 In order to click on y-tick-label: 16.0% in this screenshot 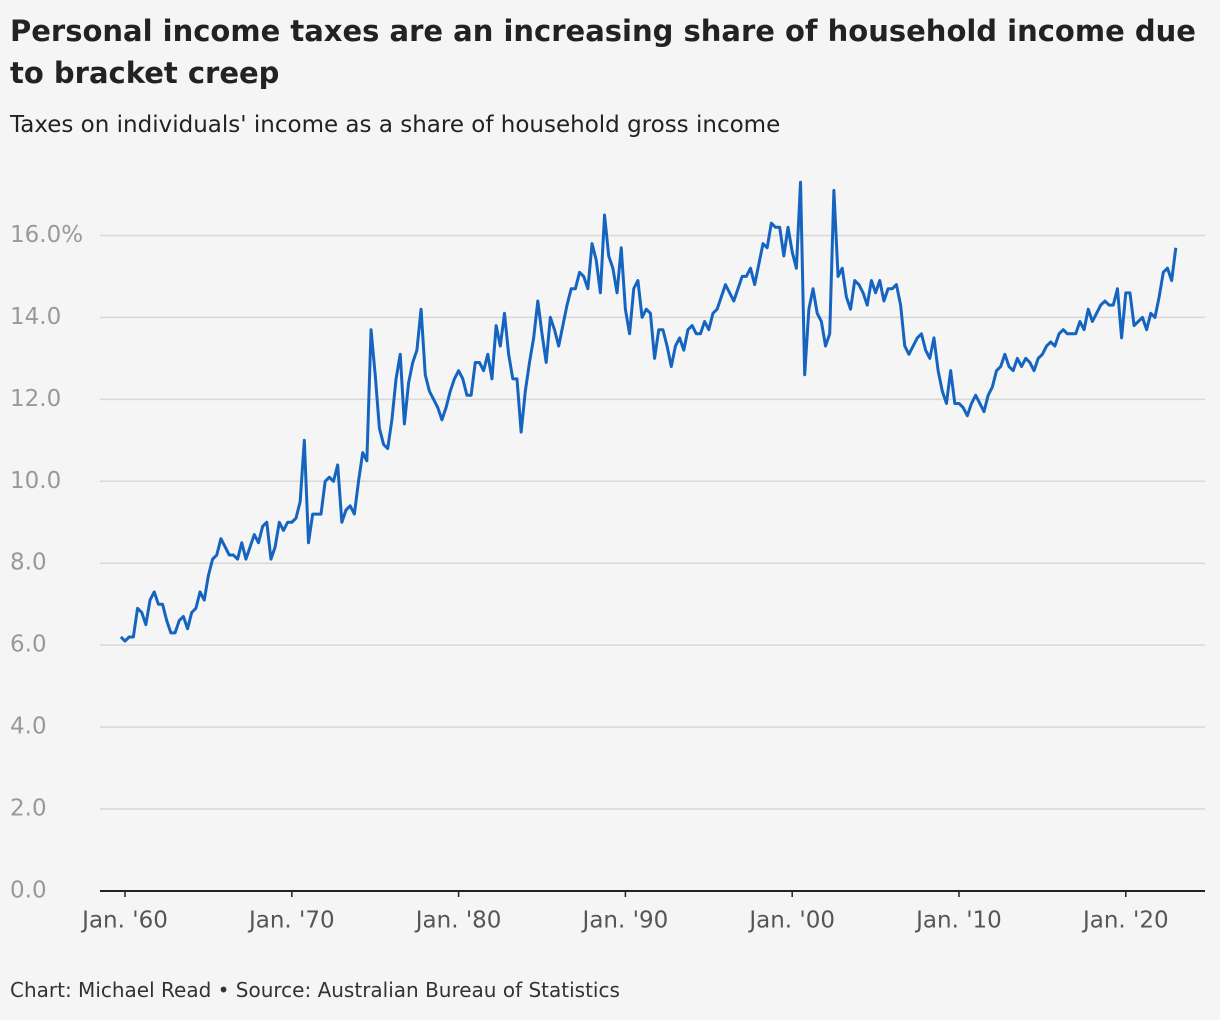, I will do `click(46, 235)`.